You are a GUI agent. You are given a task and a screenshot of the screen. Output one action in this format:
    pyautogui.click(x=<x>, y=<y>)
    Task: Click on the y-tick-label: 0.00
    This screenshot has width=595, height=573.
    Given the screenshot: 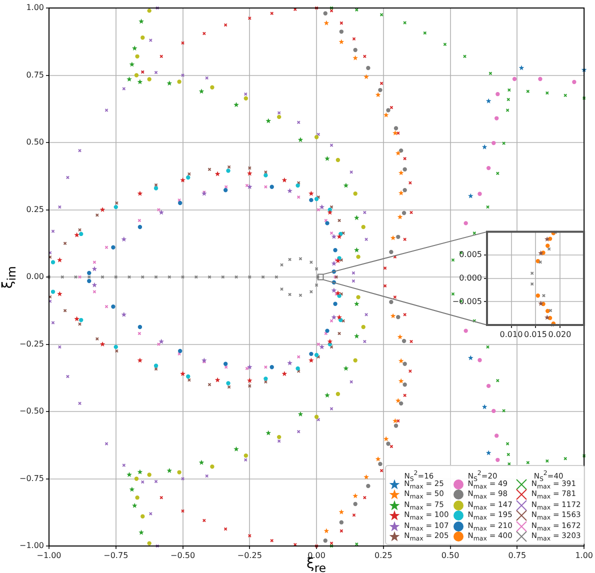 What is the action you would take?
    pyautogui.click(x=35, y=277)
    